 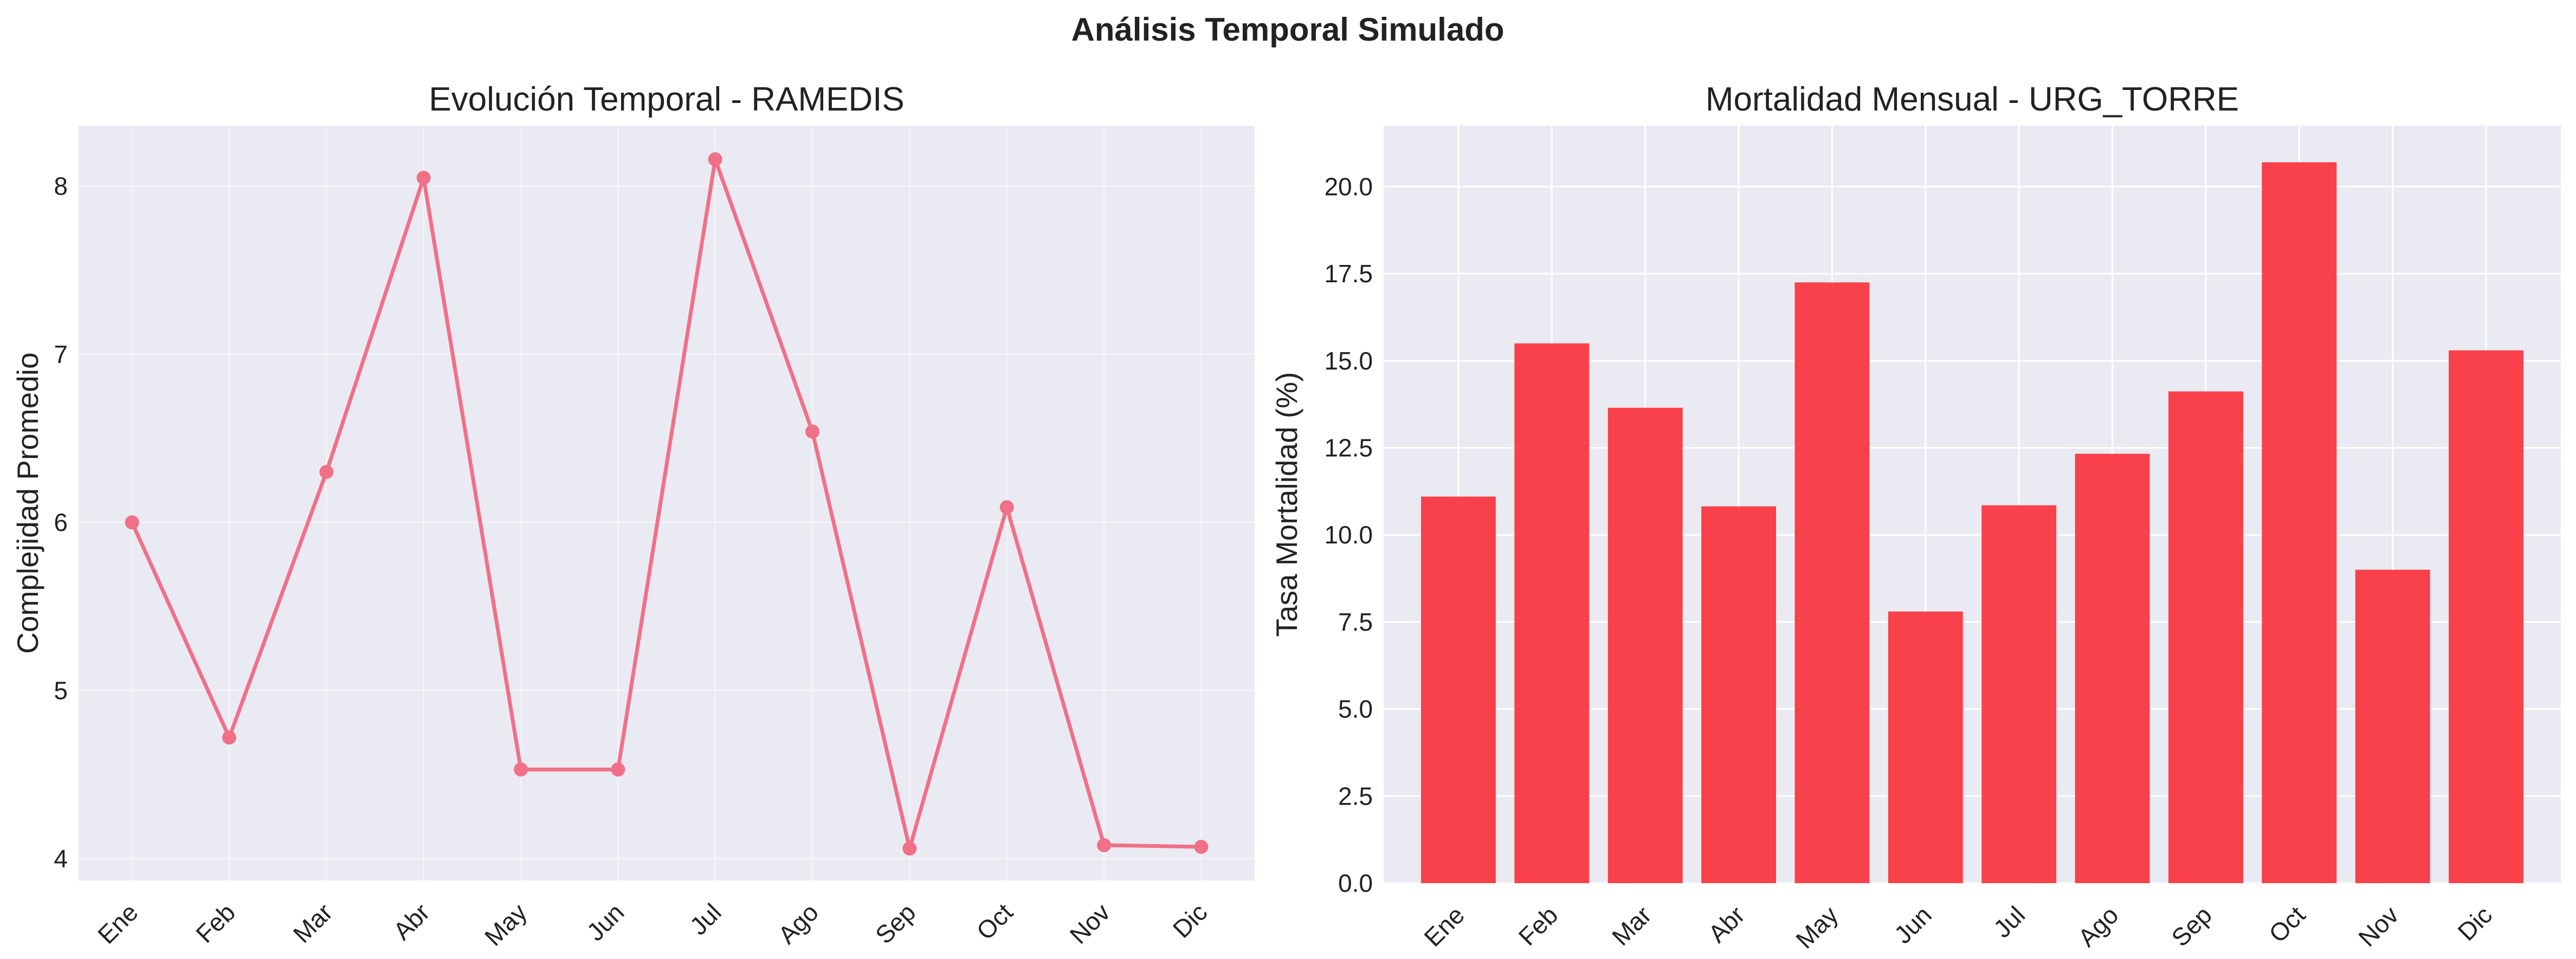 I want to click on bar-chart-y-tick-label: 0.0, so click(x=1355, y=883).